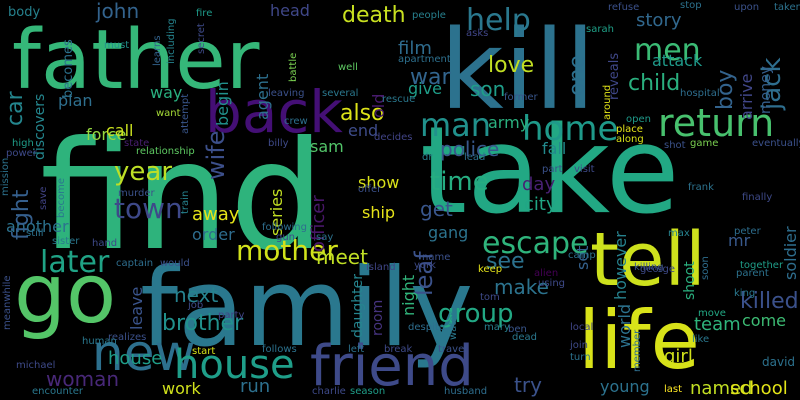 The height and width of the screenshot is (400, 800). I want to click on word-arrive: money, so click(766, 90).